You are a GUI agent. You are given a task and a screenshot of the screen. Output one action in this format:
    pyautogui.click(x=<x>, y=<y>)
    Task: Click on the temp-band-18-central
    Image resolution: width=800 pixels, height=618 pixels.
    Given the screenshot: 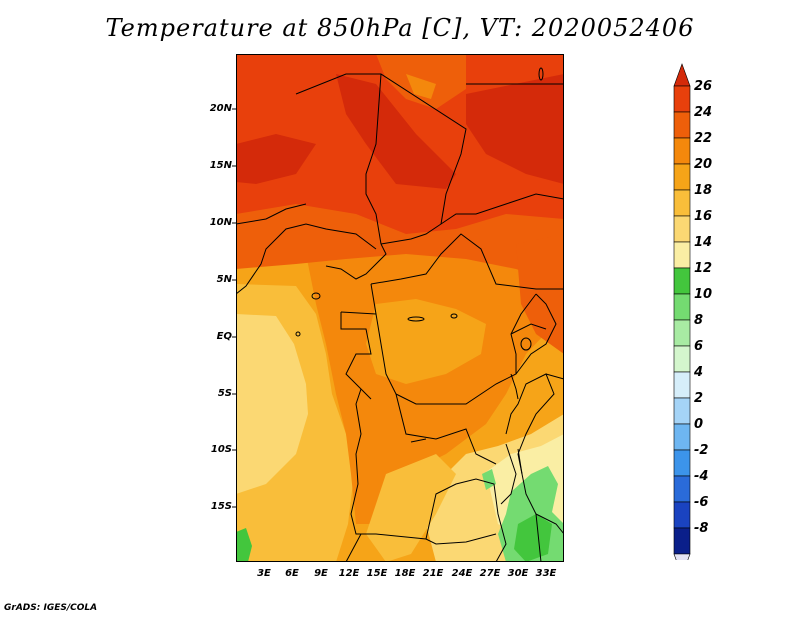 What is the action you would take?
    pyautogui.click(x=426, y=341)
    